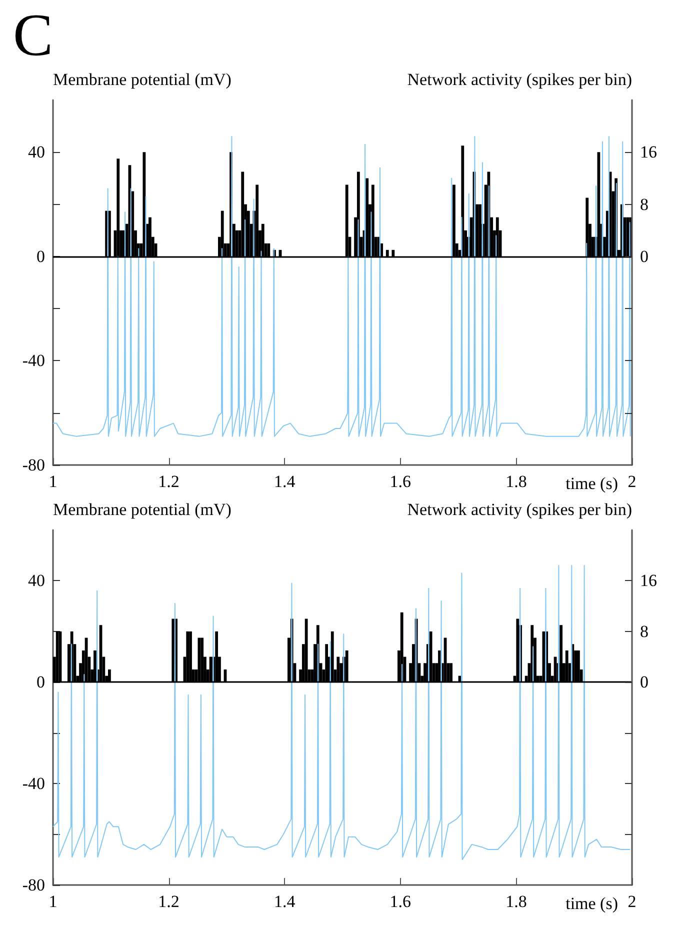 The width and height of the screenshot is (680, 925). I want to click on chart-title: C, so click(33, 35).